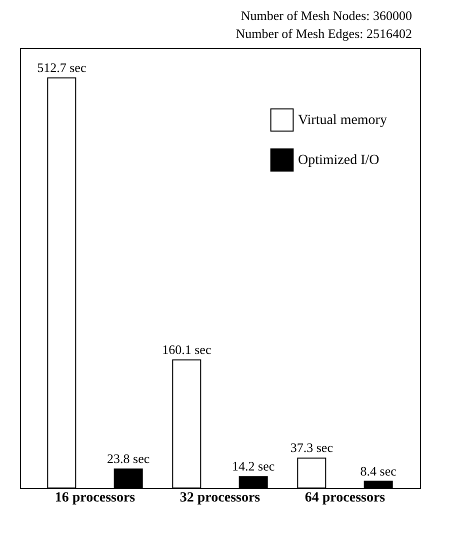  I want to click on legend-label: Optimized I/O, so click(339, 160).